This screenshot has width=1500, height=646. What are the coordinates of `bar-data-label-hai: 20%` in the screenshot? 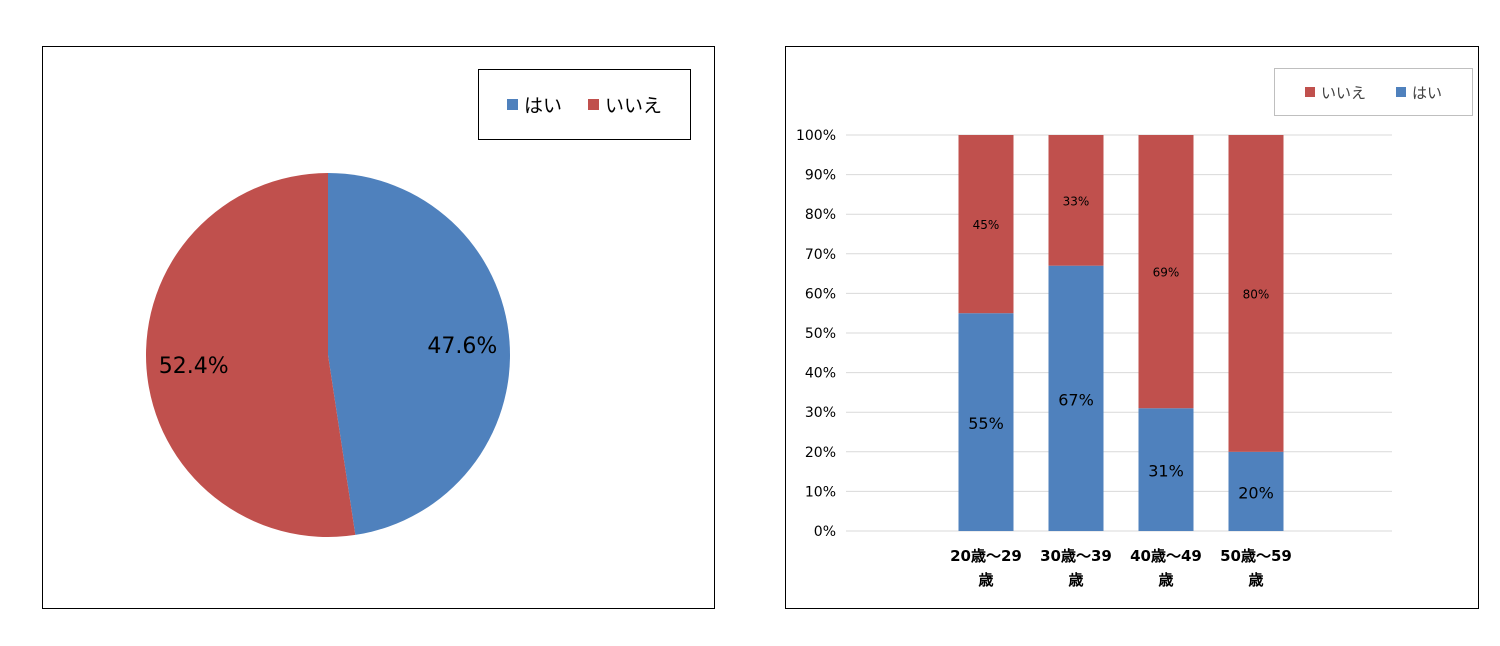 It's located at (1256, 492).